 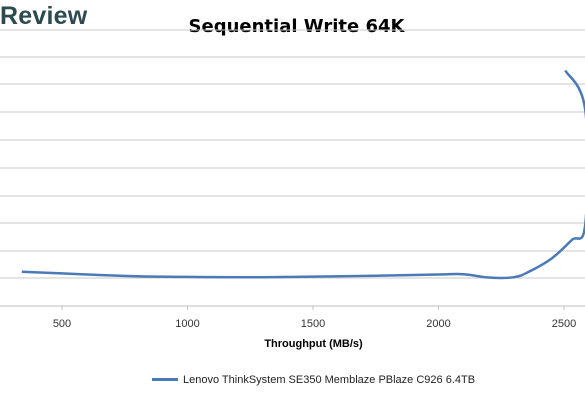 What do you see at coordinates (164, 379) in the screenshot?
I see `legend-swatch` at bounding box center [164, 379].